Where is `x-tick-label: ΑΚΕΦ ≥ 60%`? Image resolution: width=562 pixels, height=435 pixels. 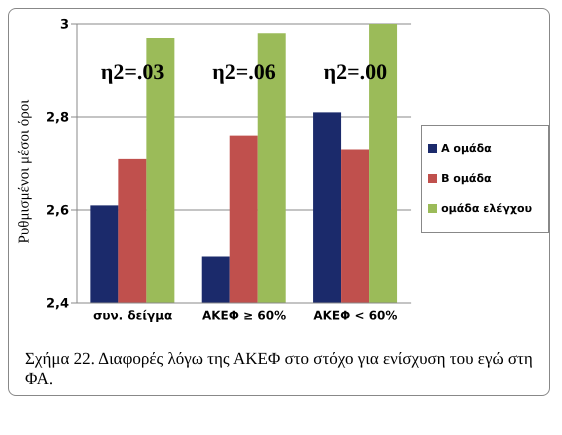 x-tick-label: ΑΚΕΦ ≥ 60% is located at coordinates (244, 315).